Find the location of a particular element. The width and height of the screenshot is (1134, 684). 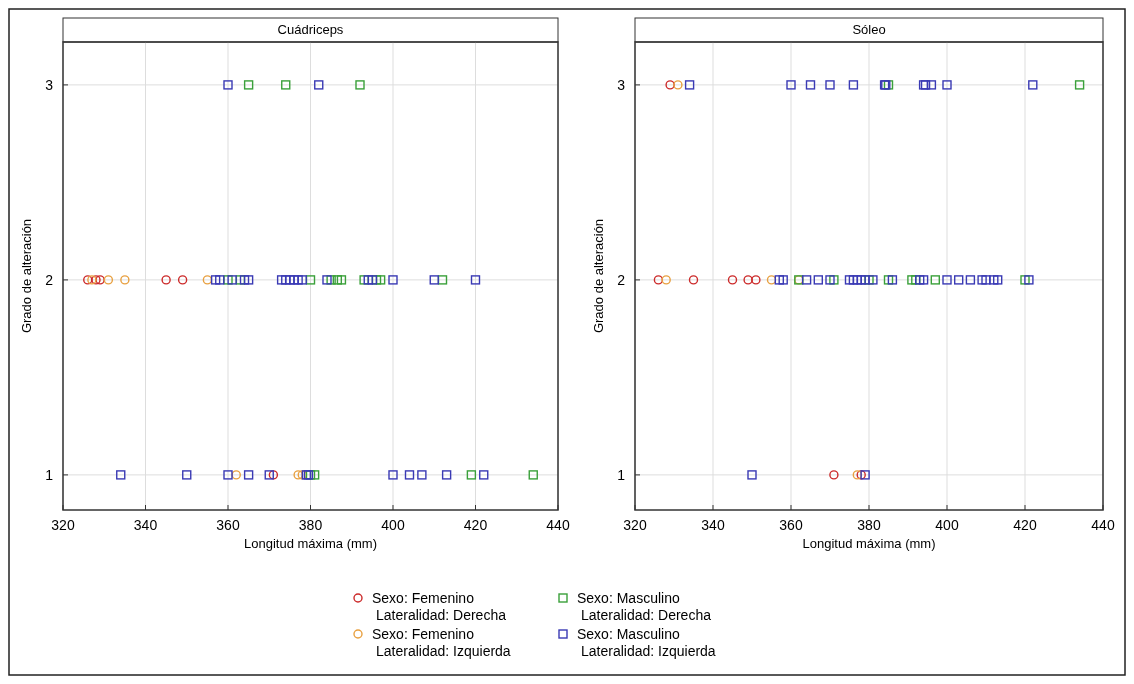

legend-label: Sexo: Masculino Lateralidad: Derecha is located at coordinates (644, 606).